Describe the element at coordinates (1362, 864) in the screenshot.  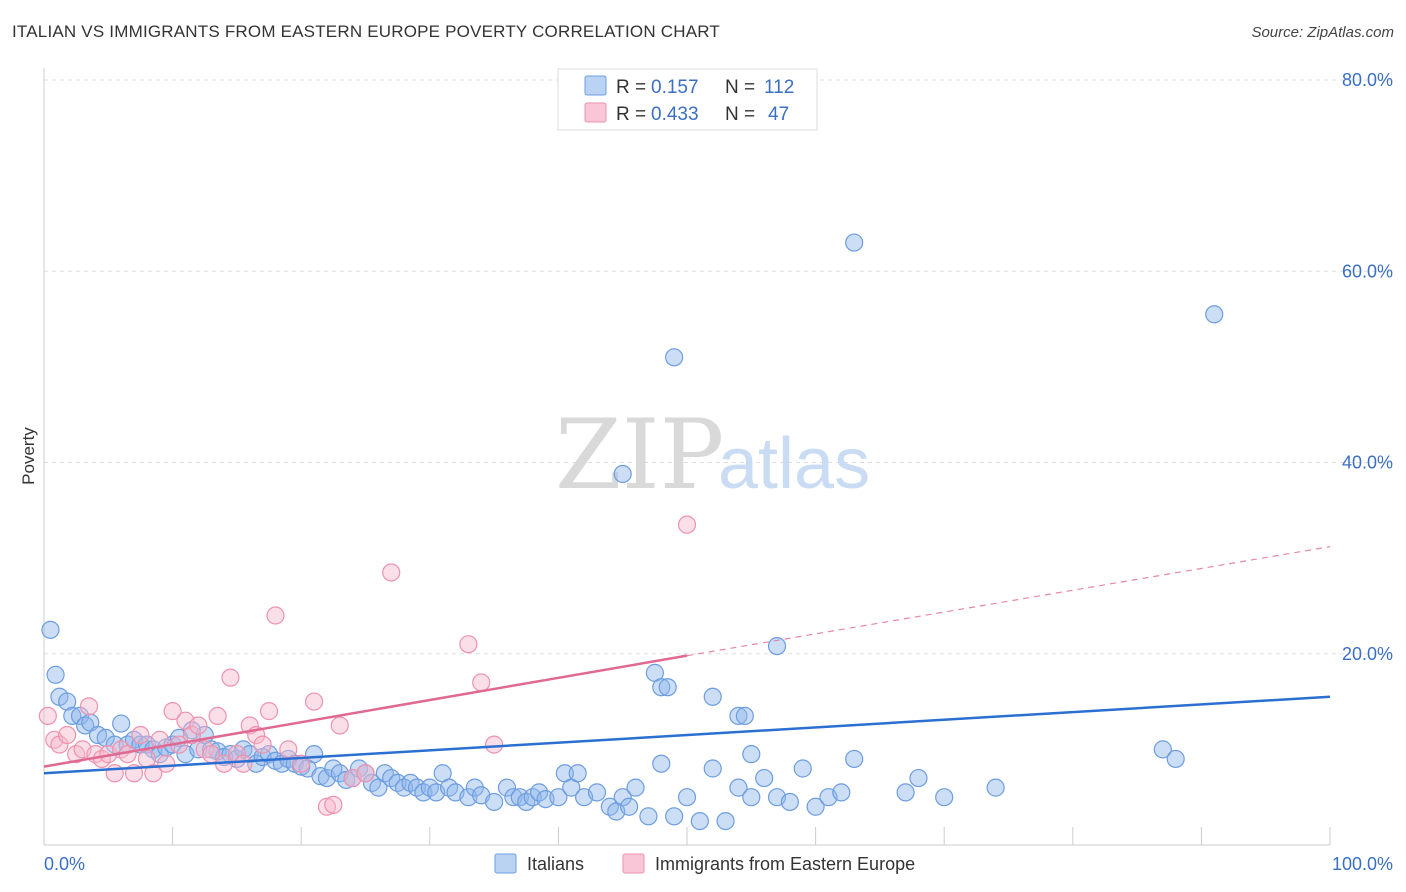
I see `x-tick-label-max: 100.0%` at that location.